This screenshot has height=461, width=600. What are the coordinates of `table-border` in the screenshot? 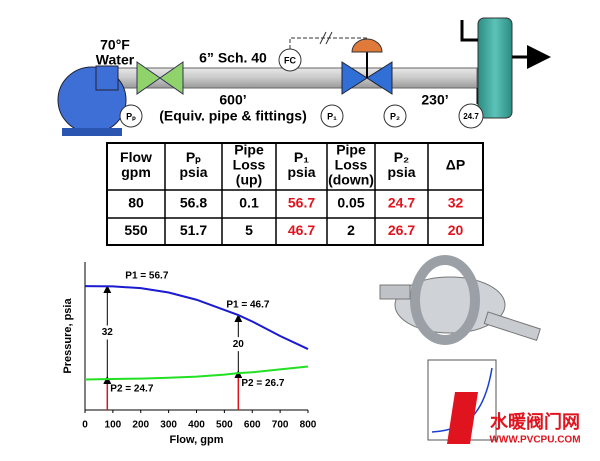 It's located at (295, 194).